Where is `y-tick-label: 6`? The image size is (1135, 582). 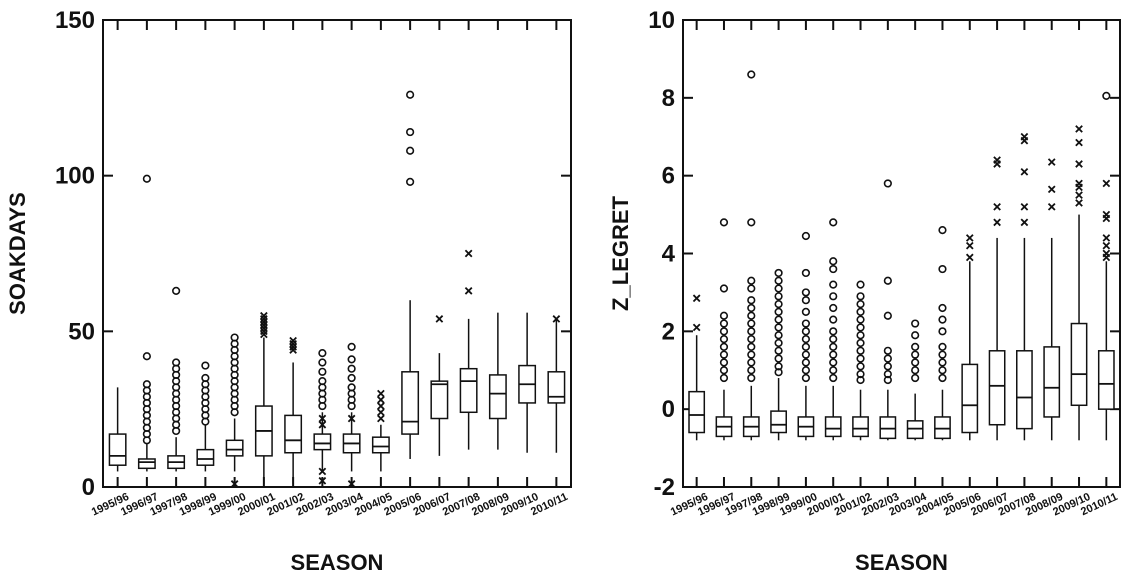
y-tick-label: 6 is located at coordinates (668, 176).